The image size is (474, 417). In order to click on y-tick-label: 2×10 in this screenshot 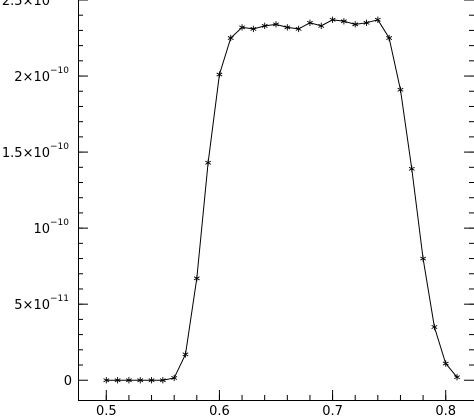, I will do `click(32, 77)`.